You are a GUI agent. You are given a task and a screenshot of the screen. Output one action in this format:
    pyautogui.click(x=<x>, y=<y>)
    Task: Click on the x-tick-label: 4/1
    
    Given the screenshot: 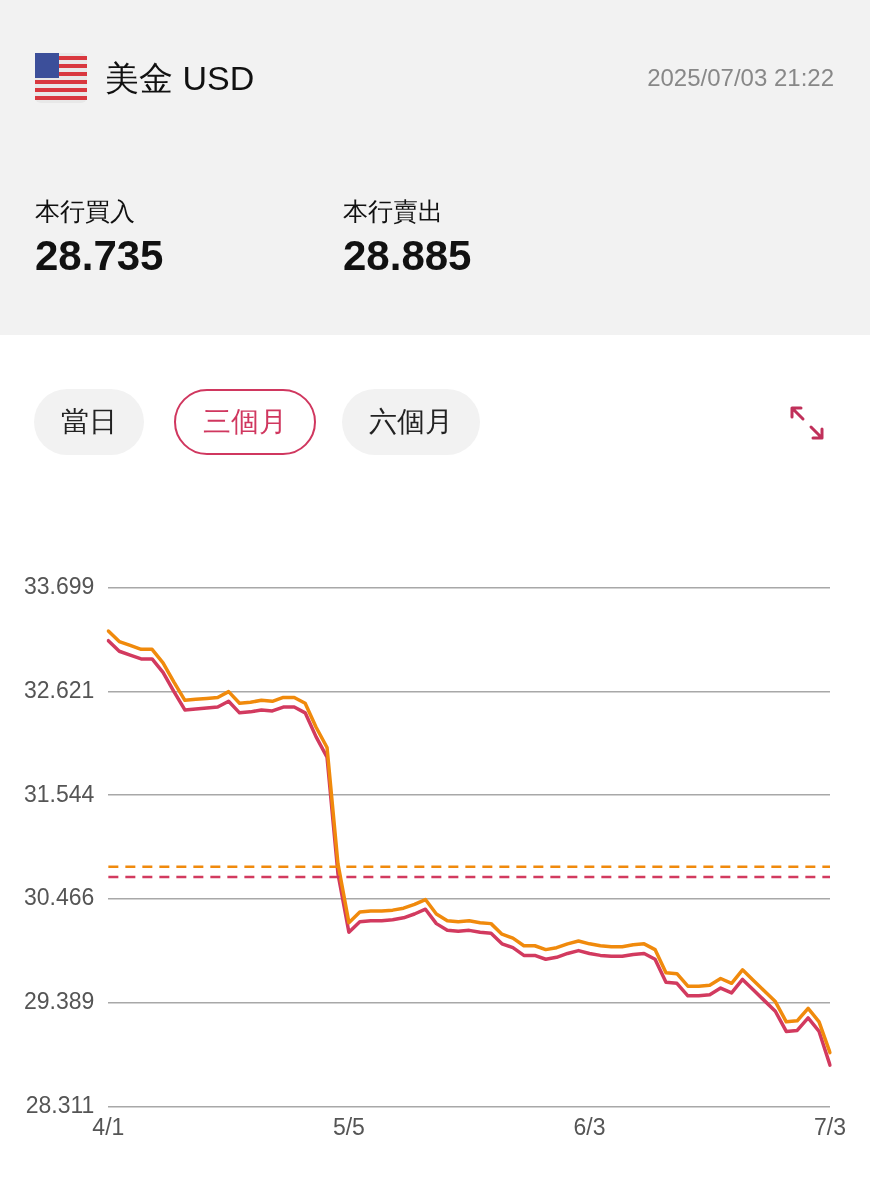 What is the action you would take?
    pyautogui.click(x=108, y=1126)
    